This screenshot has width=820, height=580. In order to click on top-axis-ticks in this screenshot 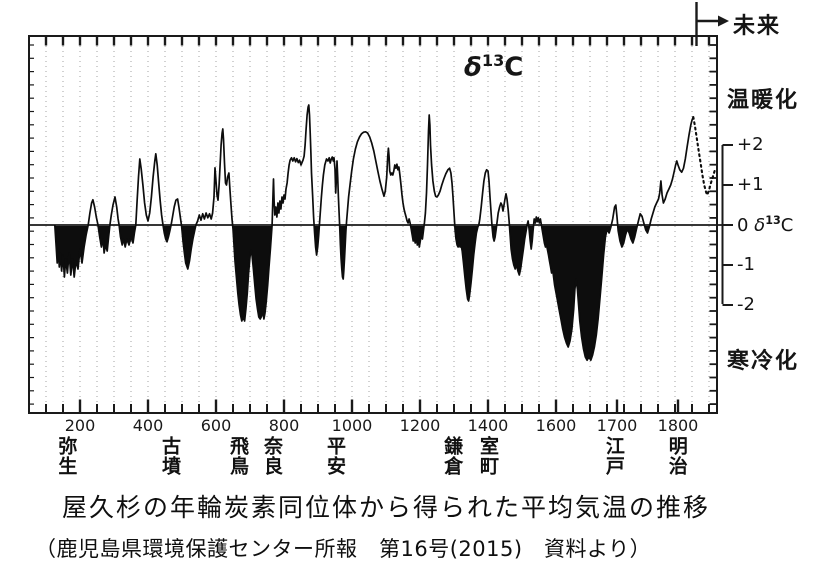, I will do `click(377, 41)`.